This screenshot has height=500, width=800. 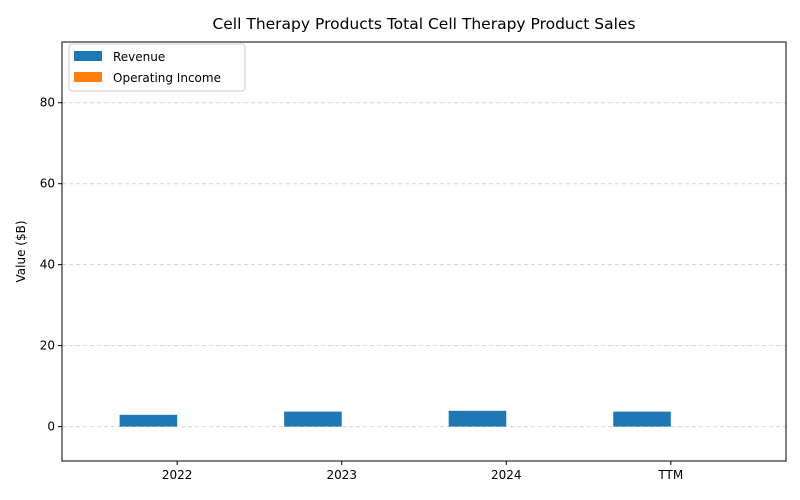 I want to click on x-tick-label: 2022, so click(x=177, y=475).